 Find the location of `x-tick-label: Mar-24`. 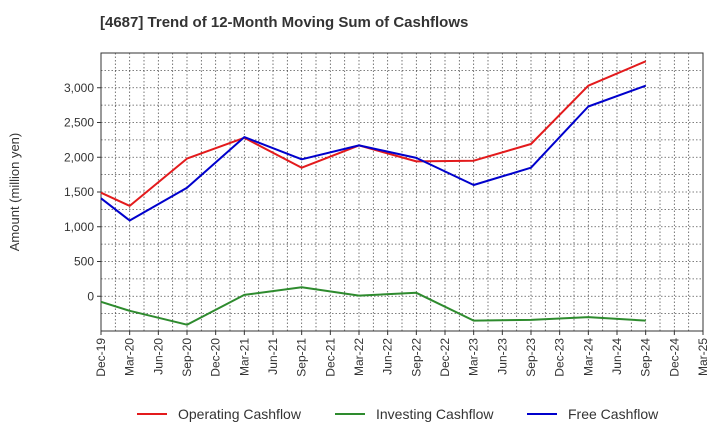

x-tick-label: Mar-24 is located at coordinates (588, 357).